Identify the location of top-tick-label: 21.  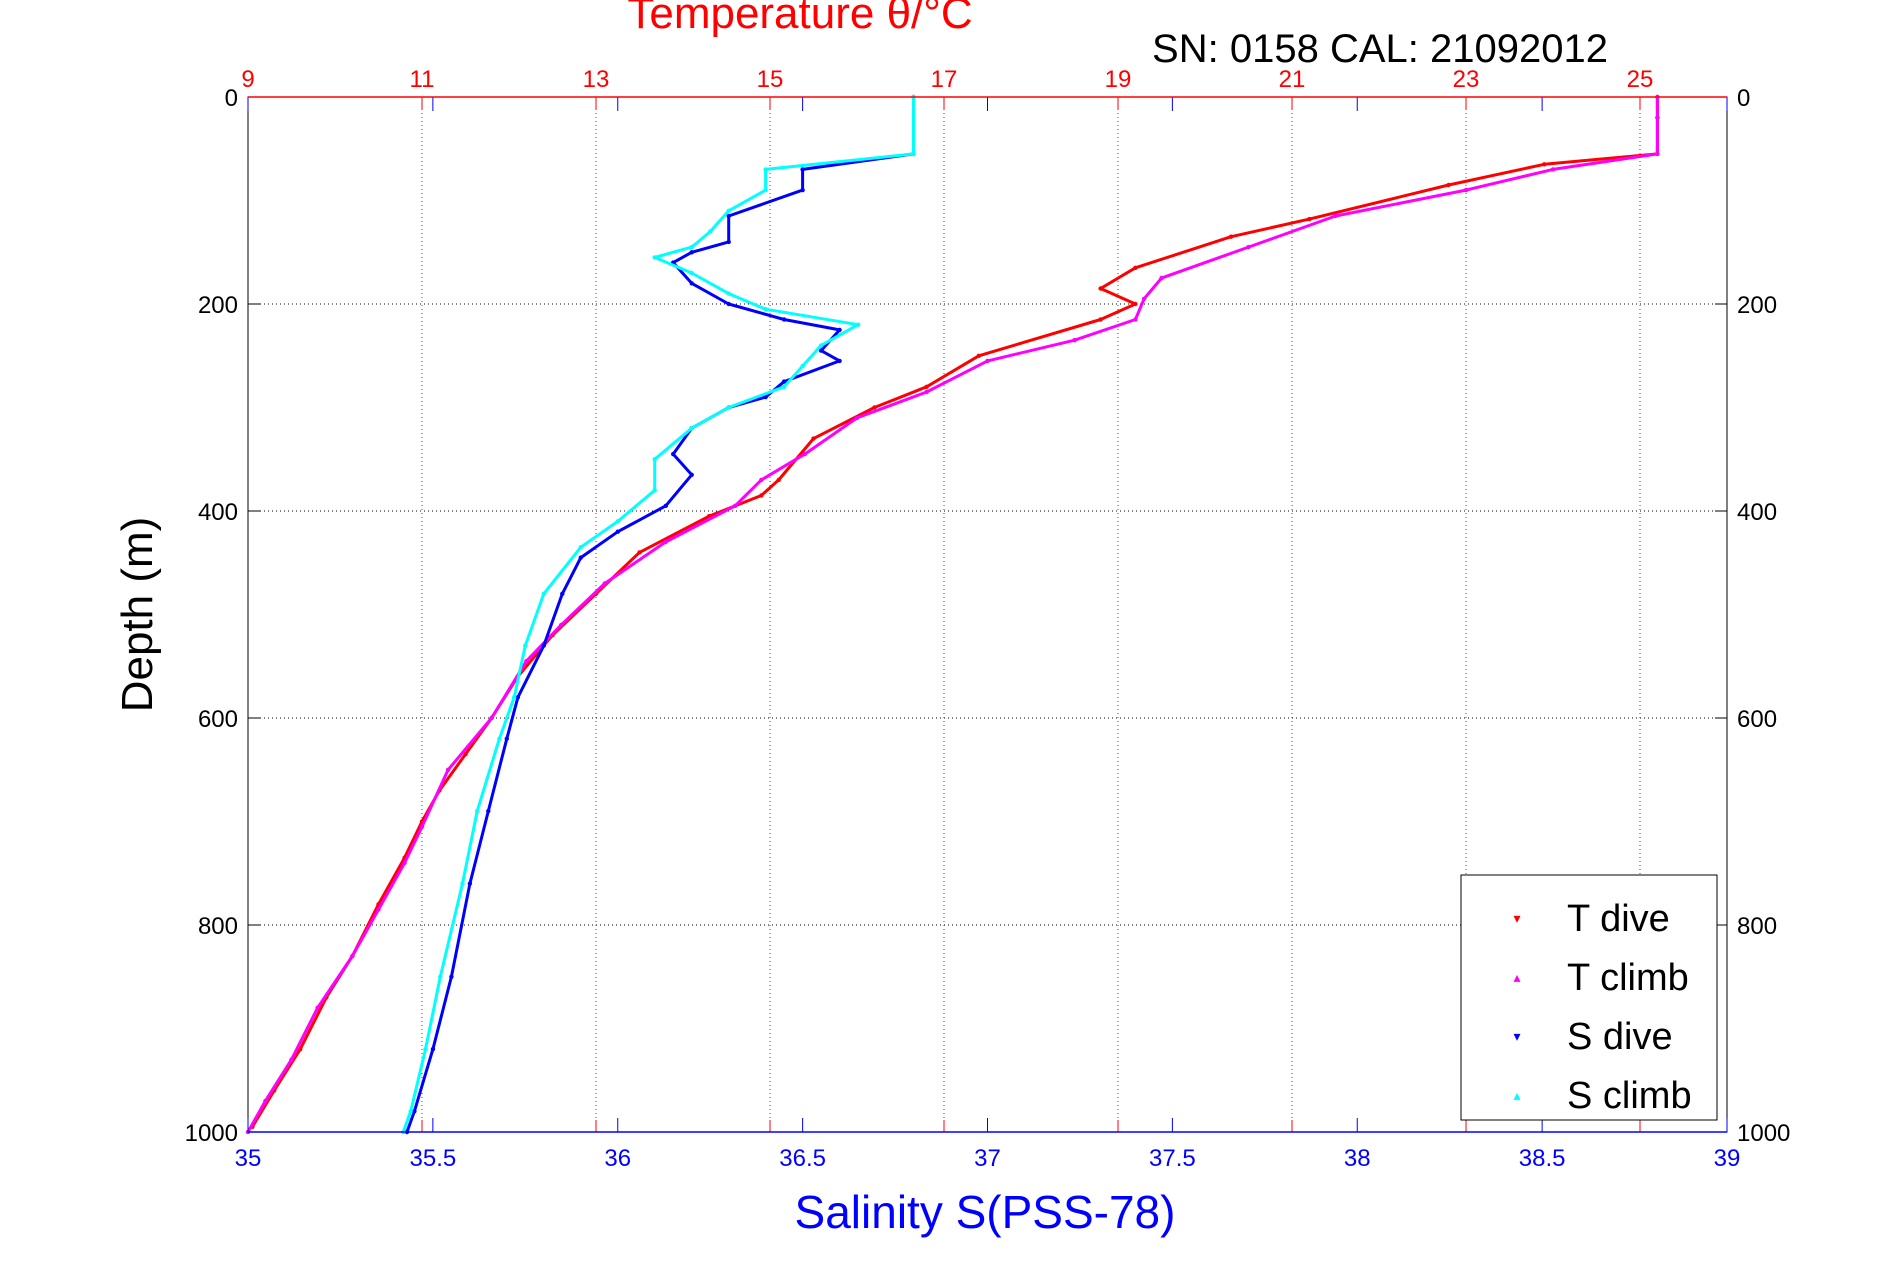
(1292, 79).